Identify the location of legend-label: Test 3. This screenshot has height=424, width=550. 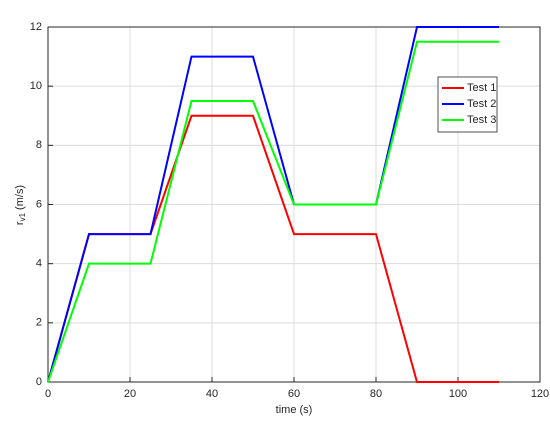
(481, 120).